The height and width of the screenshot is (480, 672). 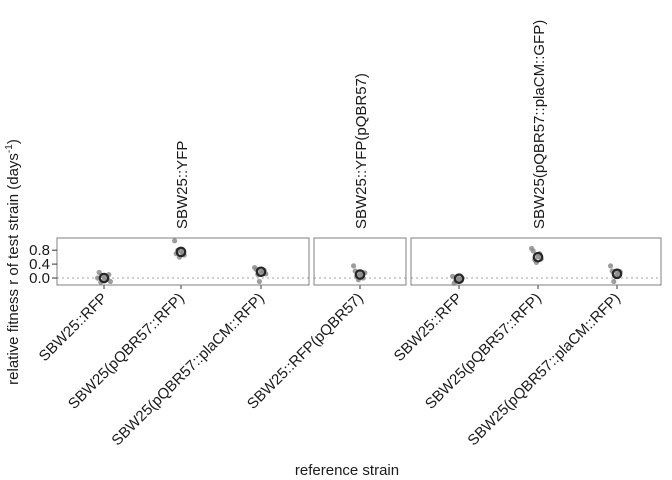 What do you see at coordinates (39, 250) in the screenshot?
I see `y-tick-label: 0.8` at bounding box center [39, 250].